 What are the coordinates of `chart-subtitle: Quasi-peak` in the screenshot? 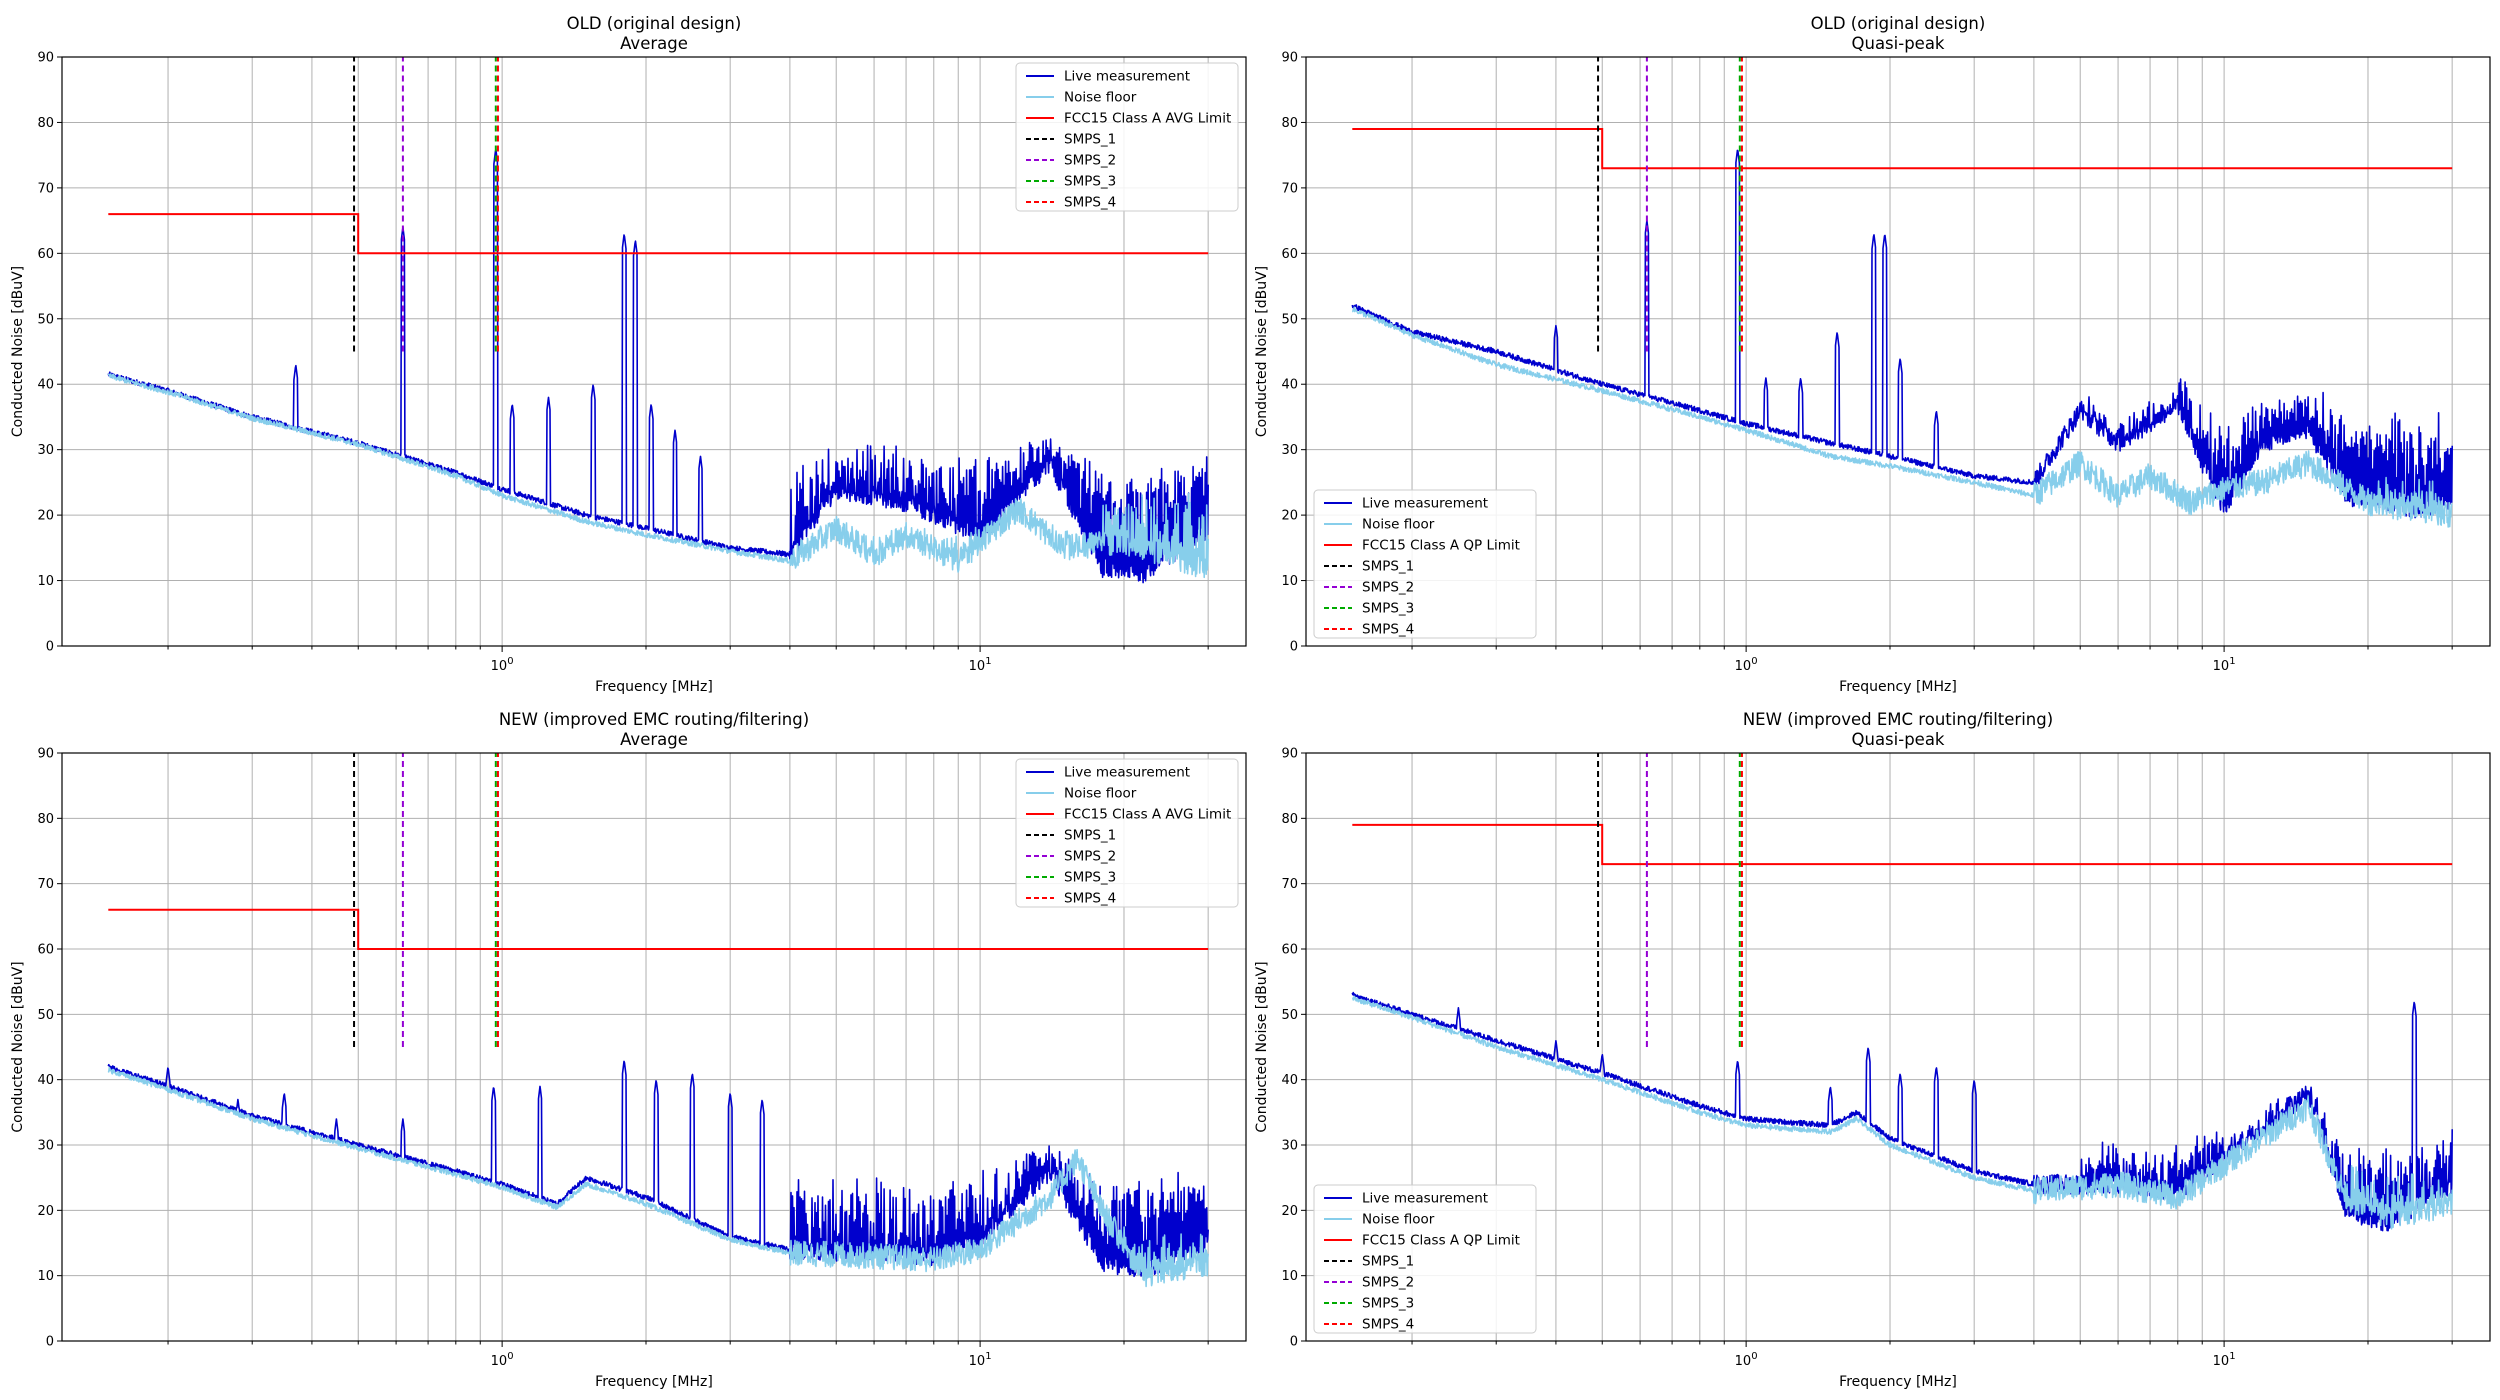 It's located at (1898, 43).